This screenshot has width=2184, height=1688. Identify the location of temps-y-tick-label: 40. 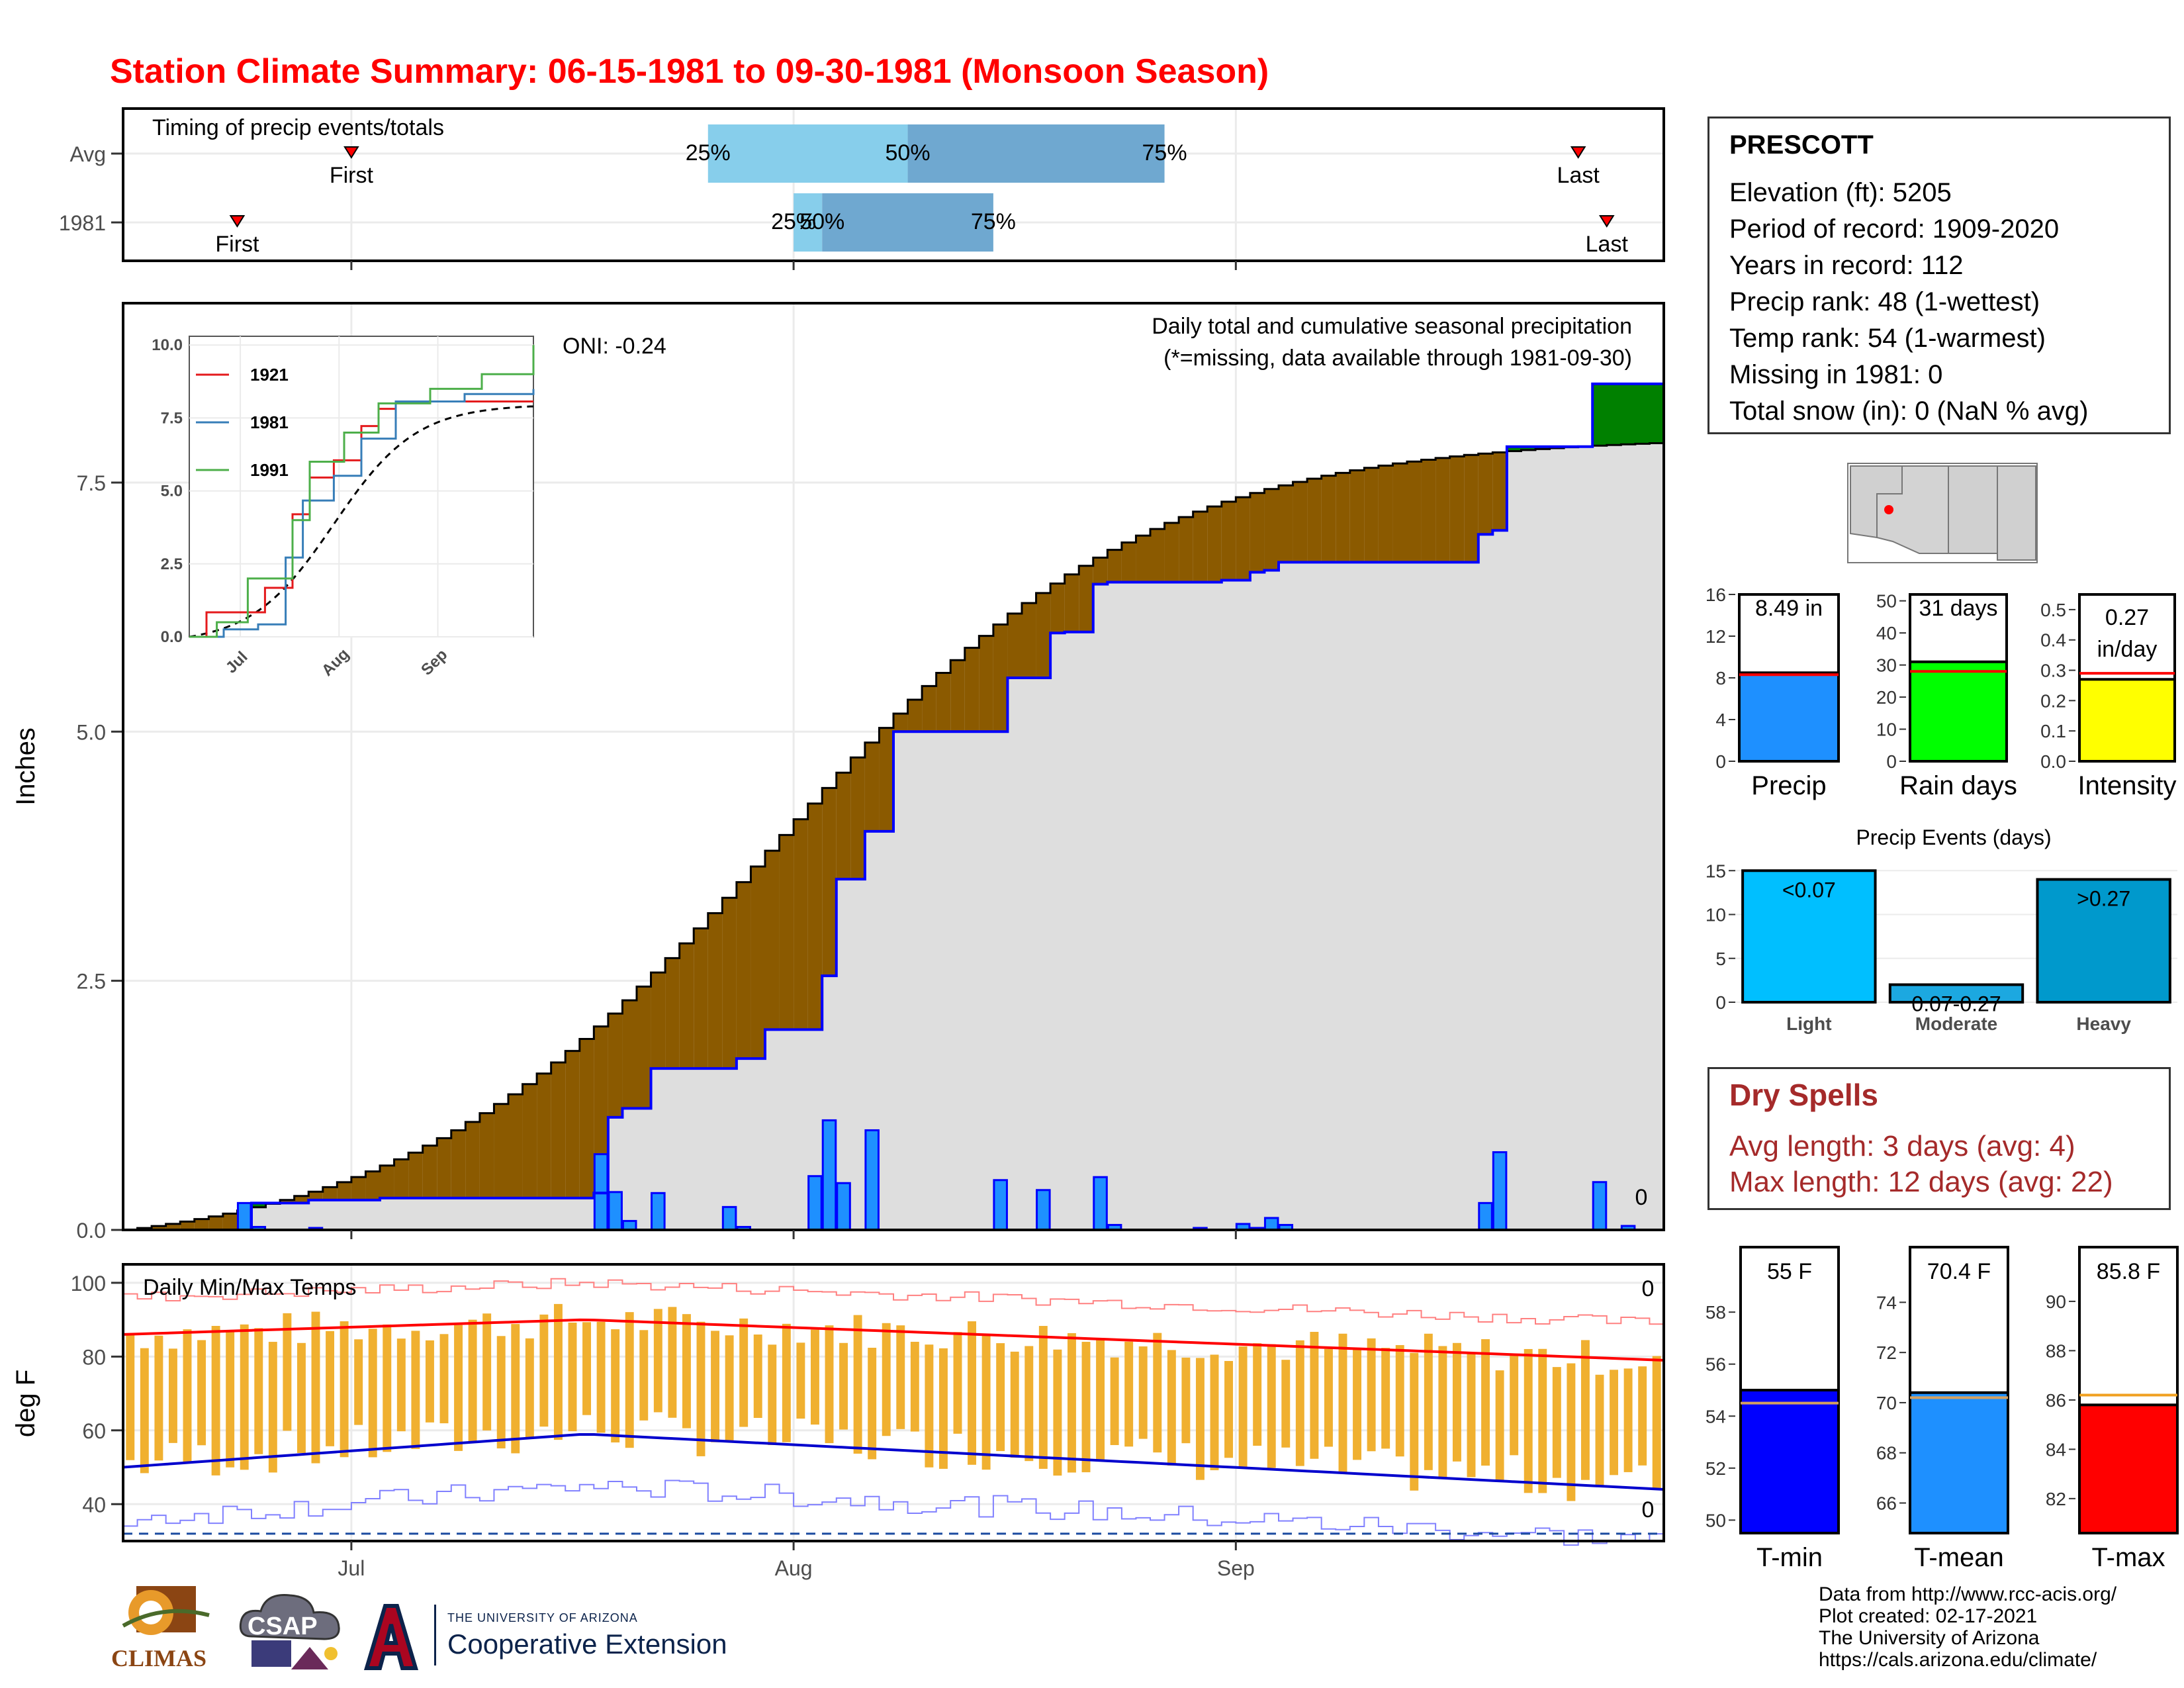
(94, 1505).